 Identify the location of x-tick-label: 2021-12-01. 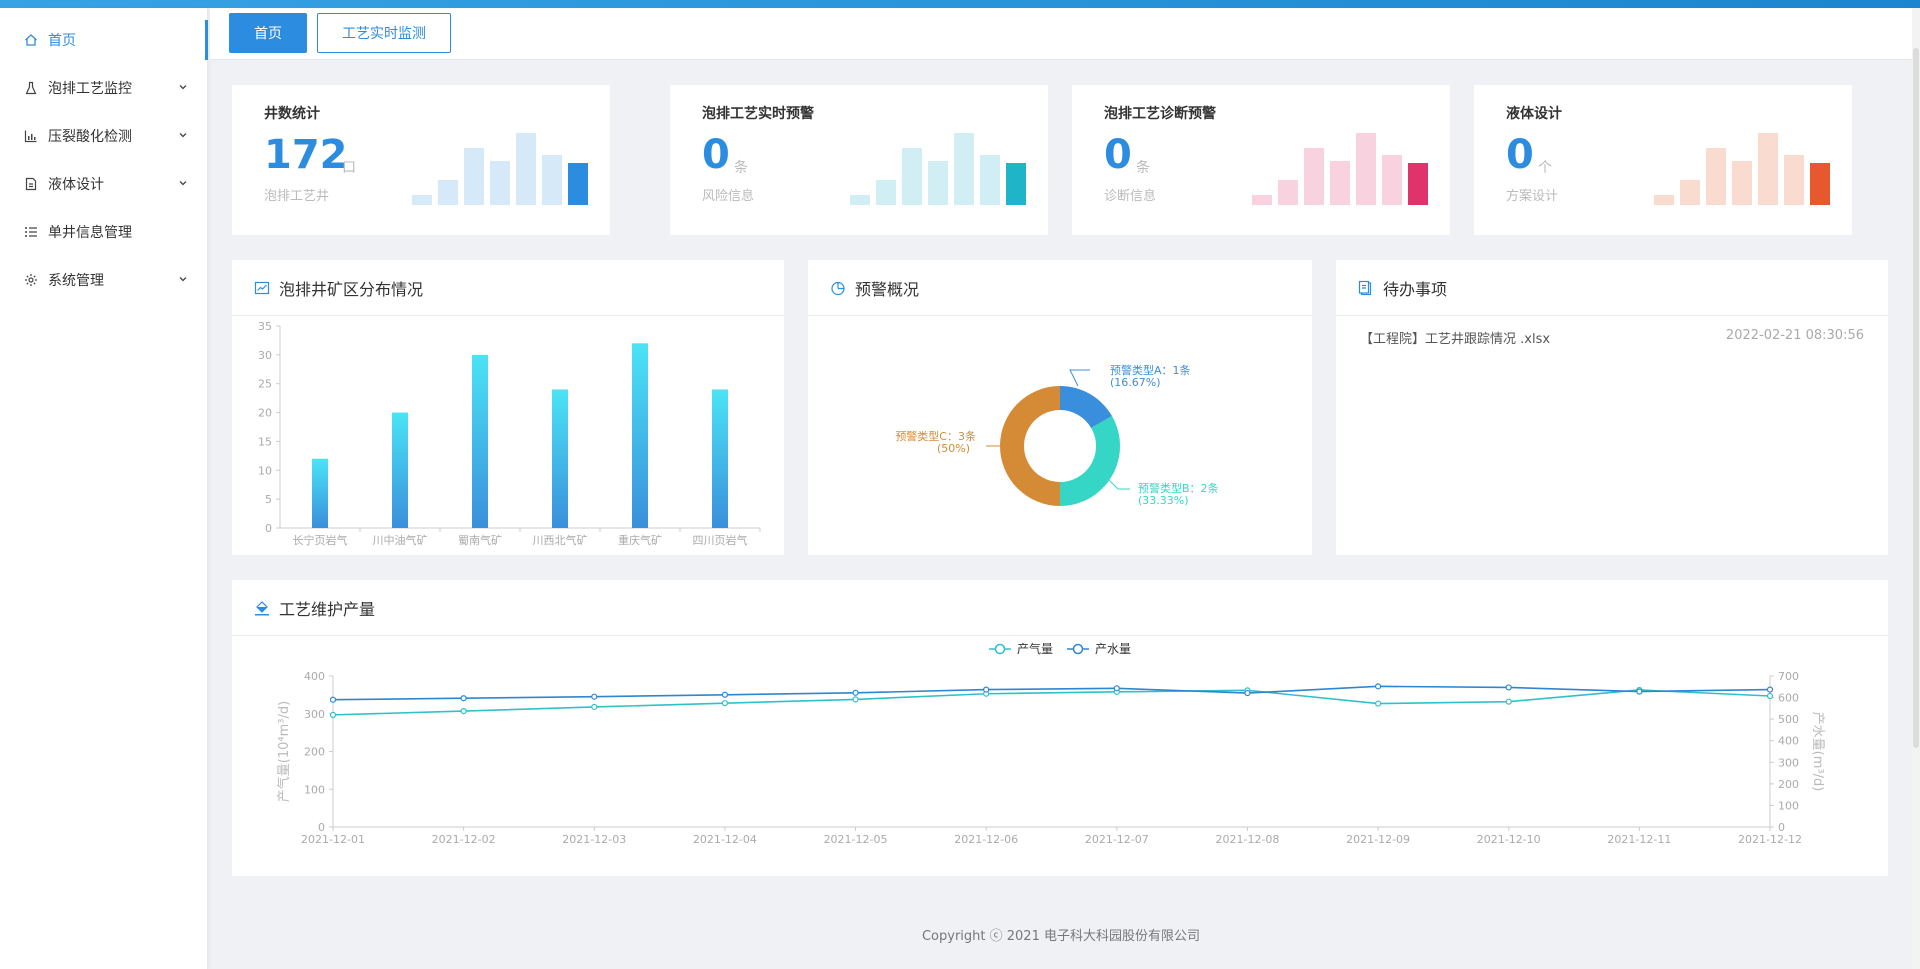
(333, 839).